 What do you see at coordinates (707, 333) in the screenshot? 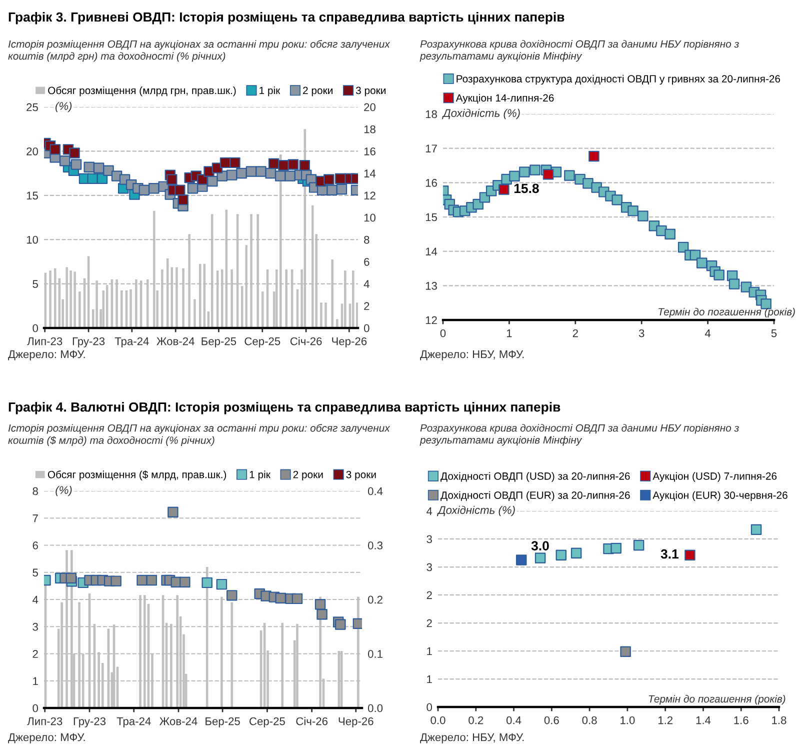
I see `x-tick-label: 4` at bounding box center [707, 333].